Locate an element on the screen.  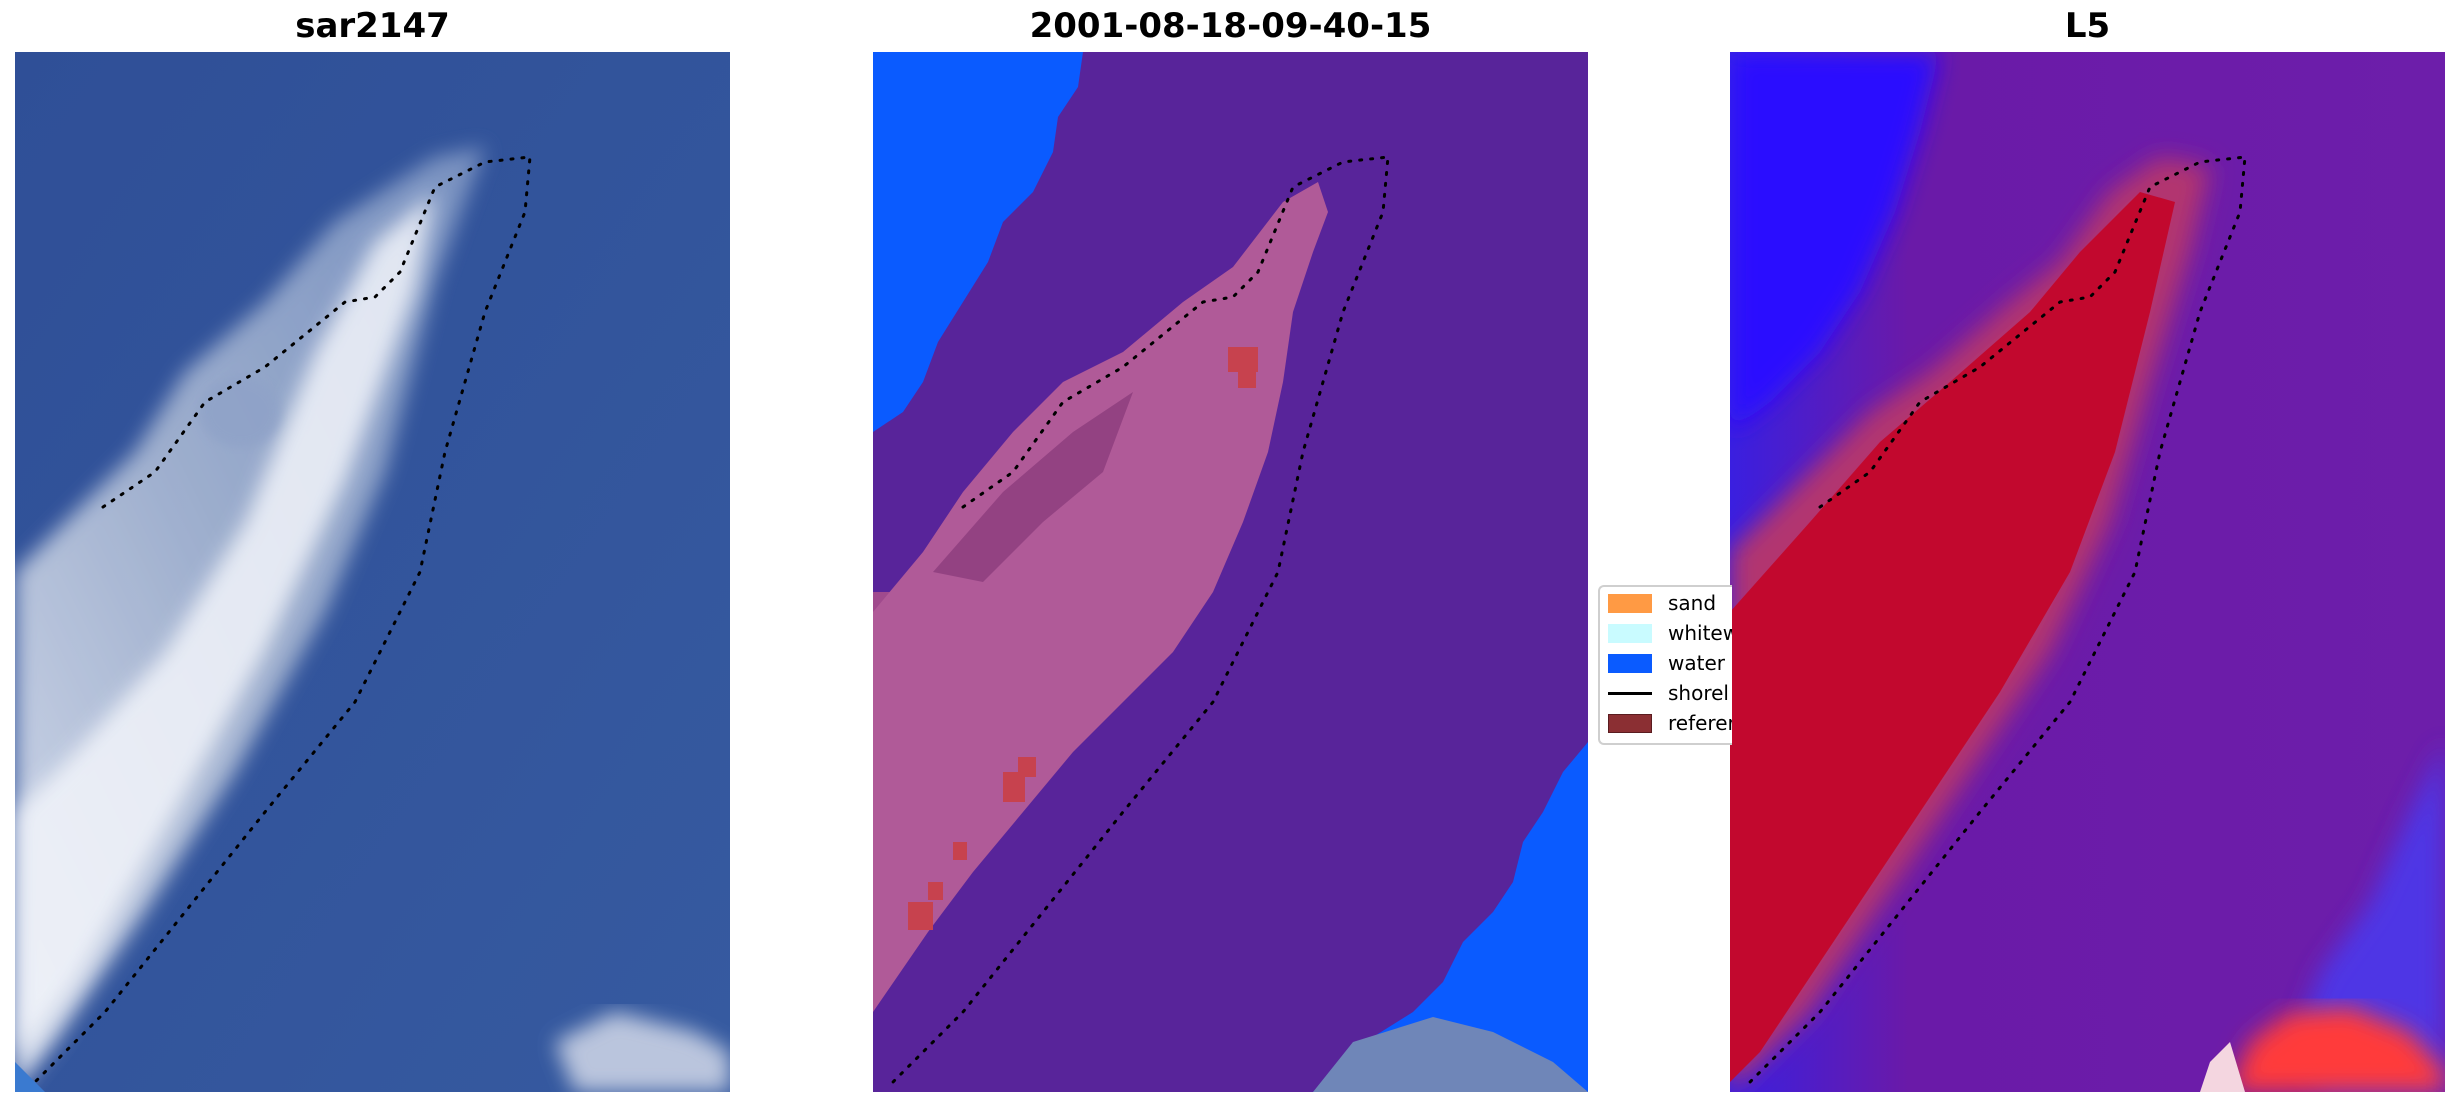
legend-item-sand: sand is located at coordinates (1662, 603).